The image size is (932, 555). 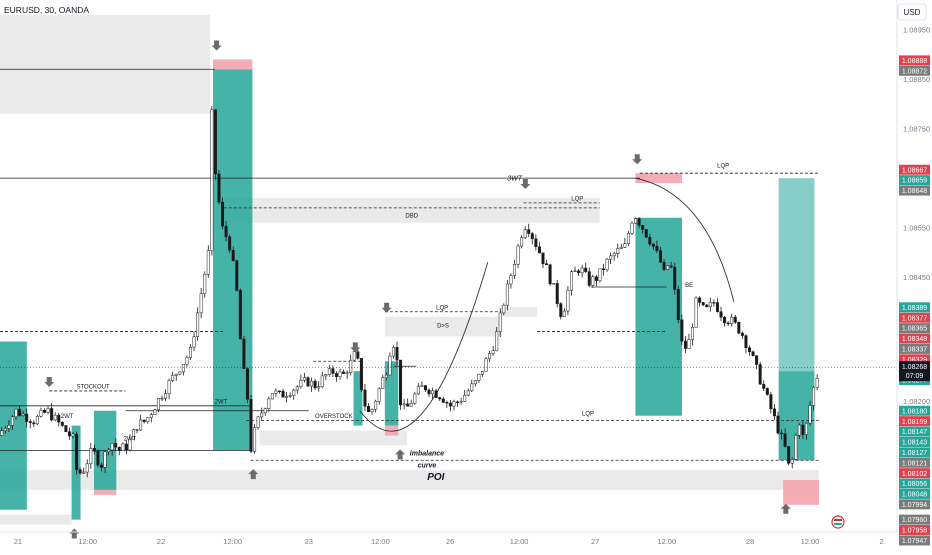 I want to click on time-tick: 2, so click(x=881, y=541).